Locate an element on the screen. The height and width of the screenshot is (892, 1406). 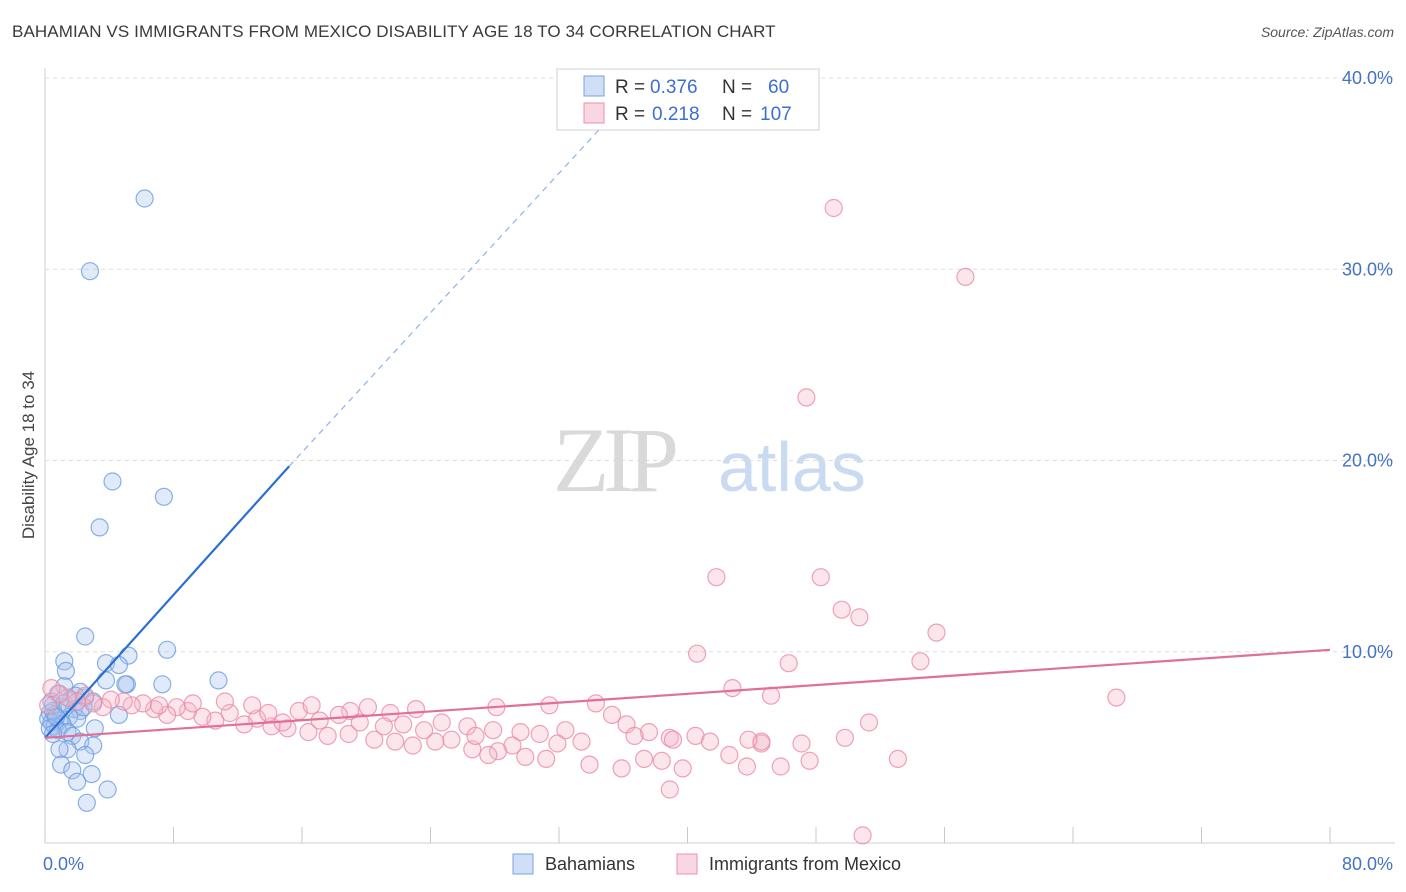
bottom-legend-swatch-mexico is located at coordinates (687, 864).